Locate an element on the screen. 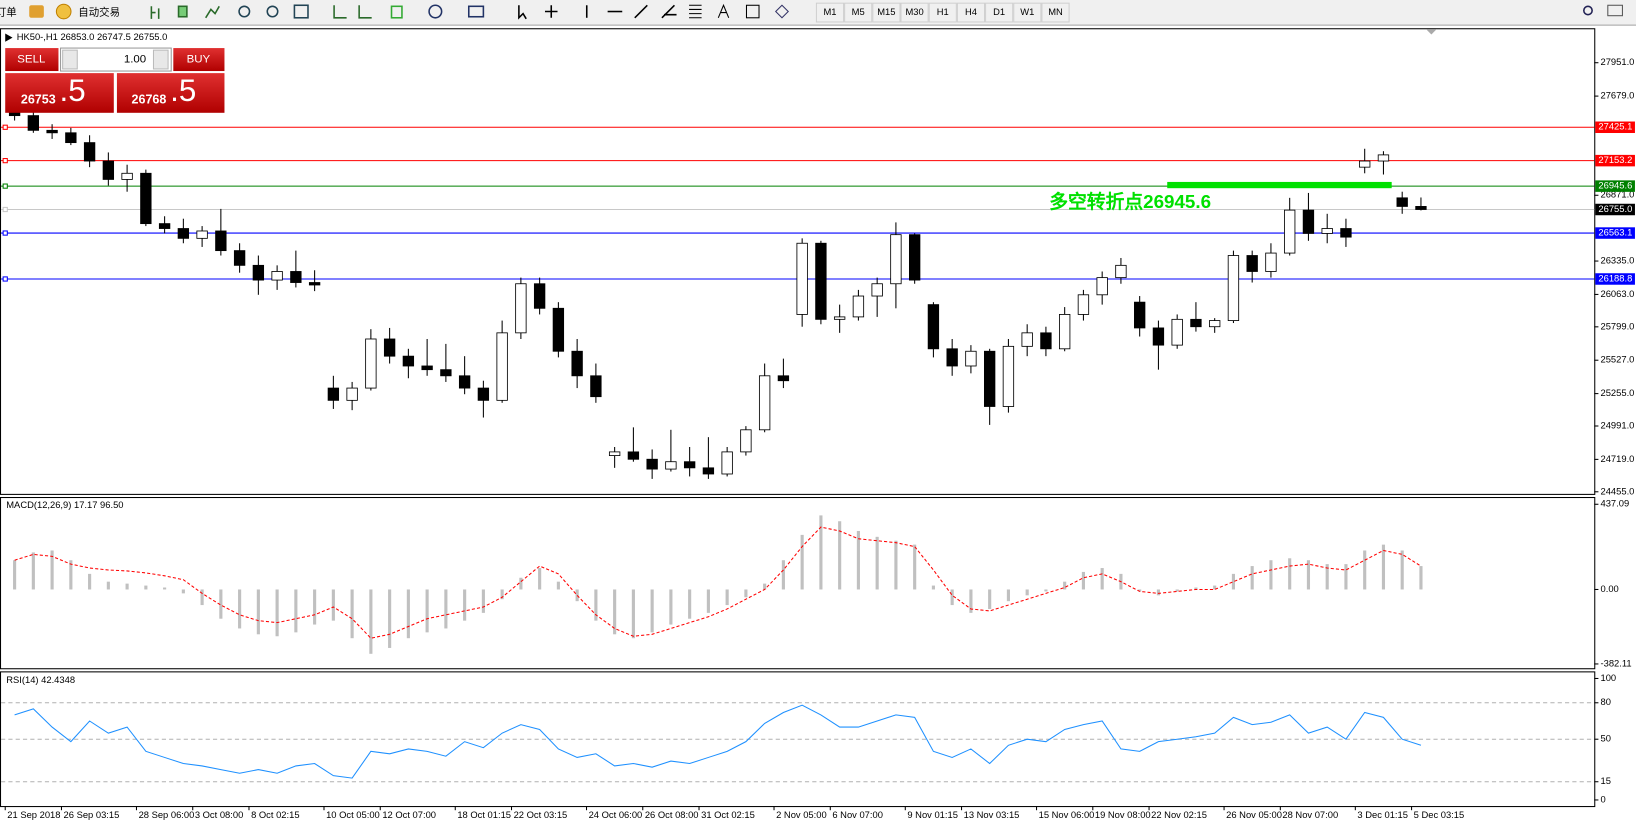 This screenshot has height=828, width=1636. icon is located at coordinates (36, 11).